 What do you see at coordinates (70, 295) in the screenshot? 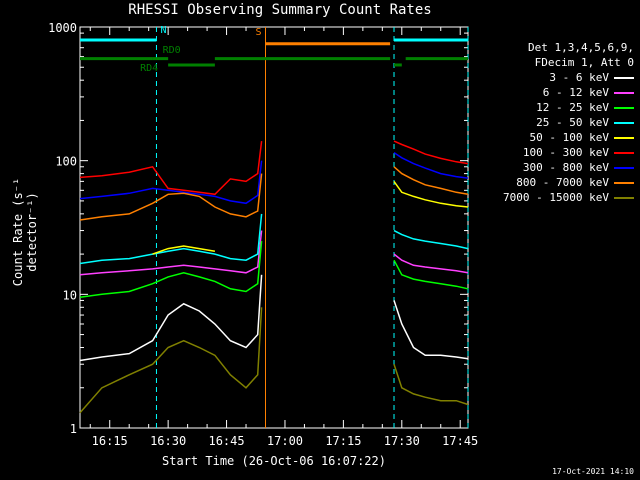
I see `y-tick-label: 10` at bounding box center [70, 295].